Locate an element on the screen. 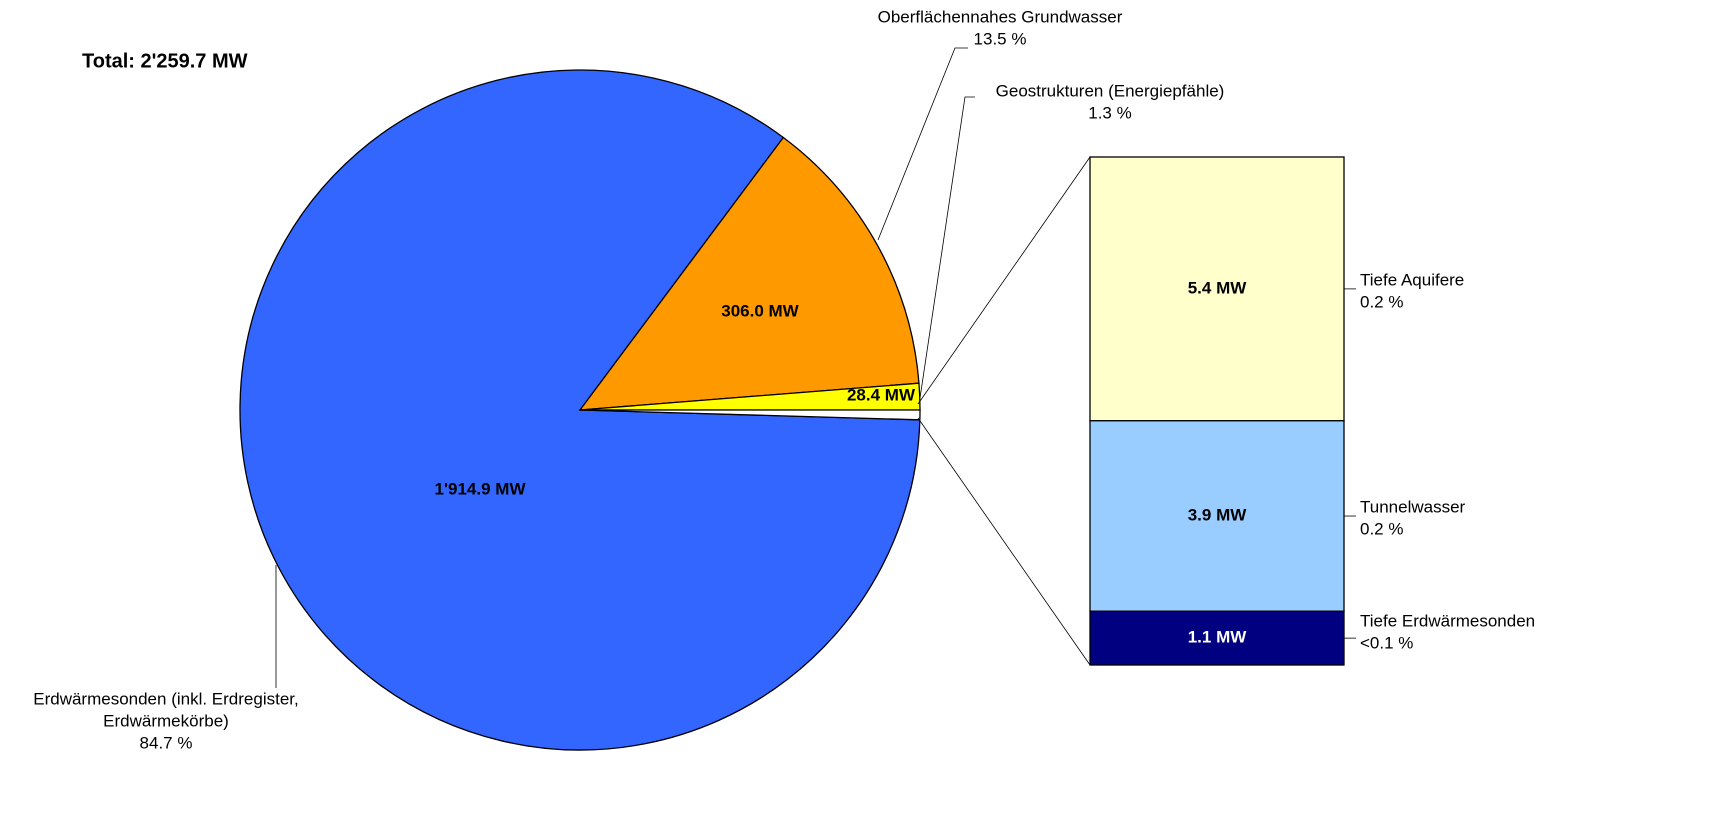 The width and height of the screenshot is (1722, 828). category-label: Tunnelwasser is located at coordinates (1413, 507).